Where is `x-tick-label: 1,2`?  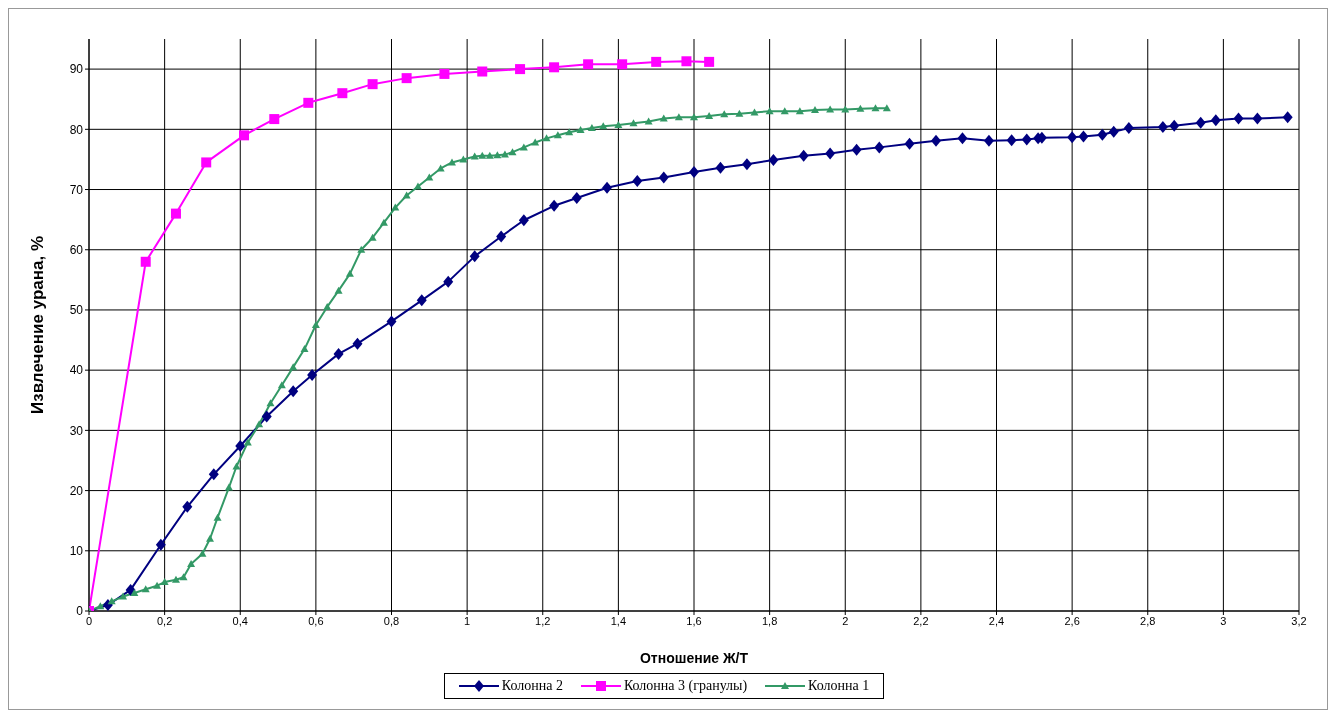 x-tick-label: 1,2 is located at coordinates (543, 620).